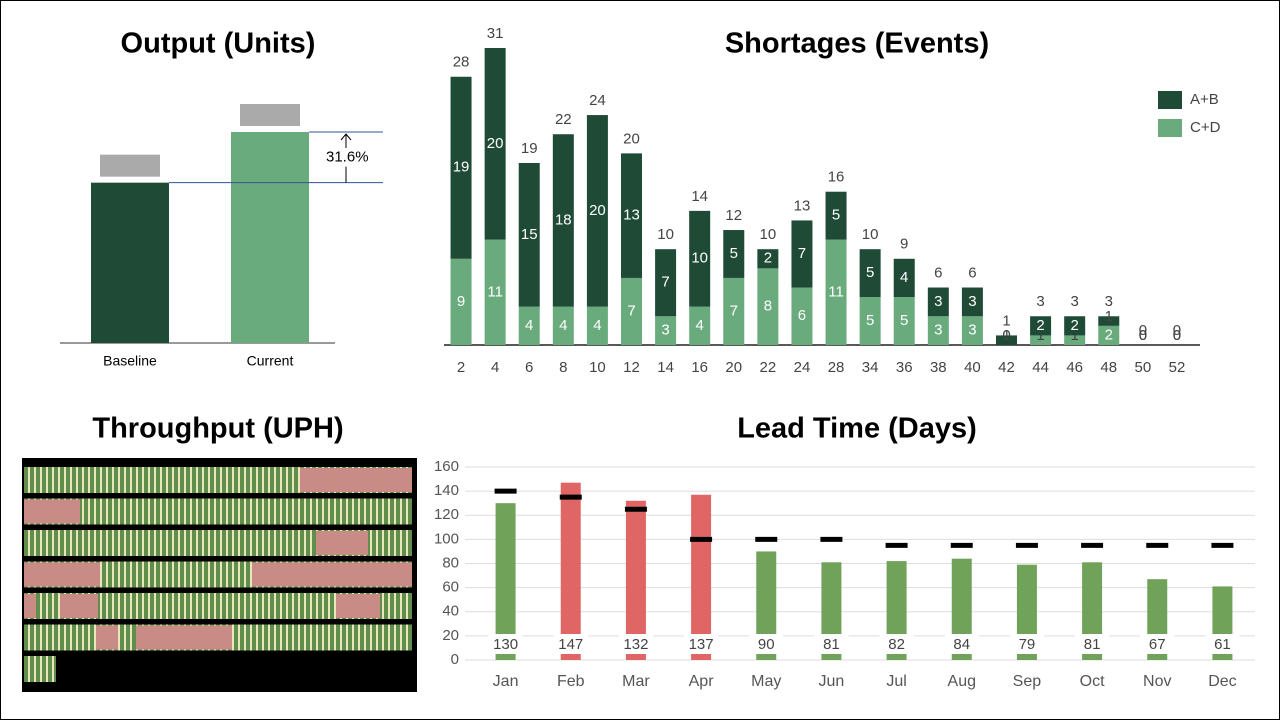 Image resolution: width=1280 pixels, height=720 pixels. What do you see at coordinates (1143, 330) in the screenshot?
I see `total-label: 0` at bounding box center [1143, 330].